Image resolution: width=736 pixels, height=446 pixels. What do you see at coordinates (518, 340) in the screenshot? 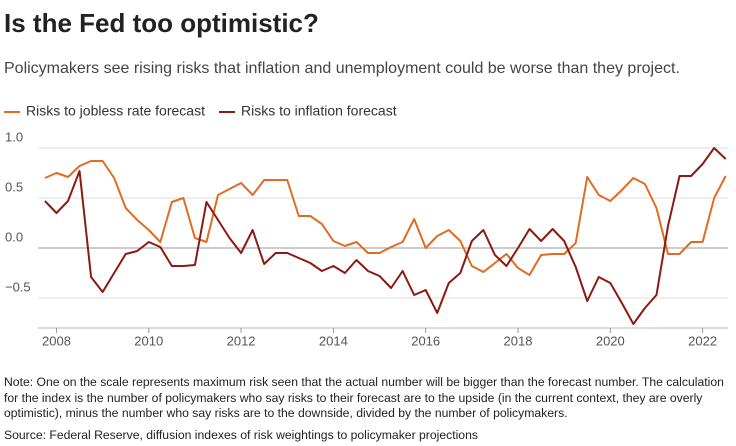
I see `x-tick-label: 2018` at bounding box center [518, 340].